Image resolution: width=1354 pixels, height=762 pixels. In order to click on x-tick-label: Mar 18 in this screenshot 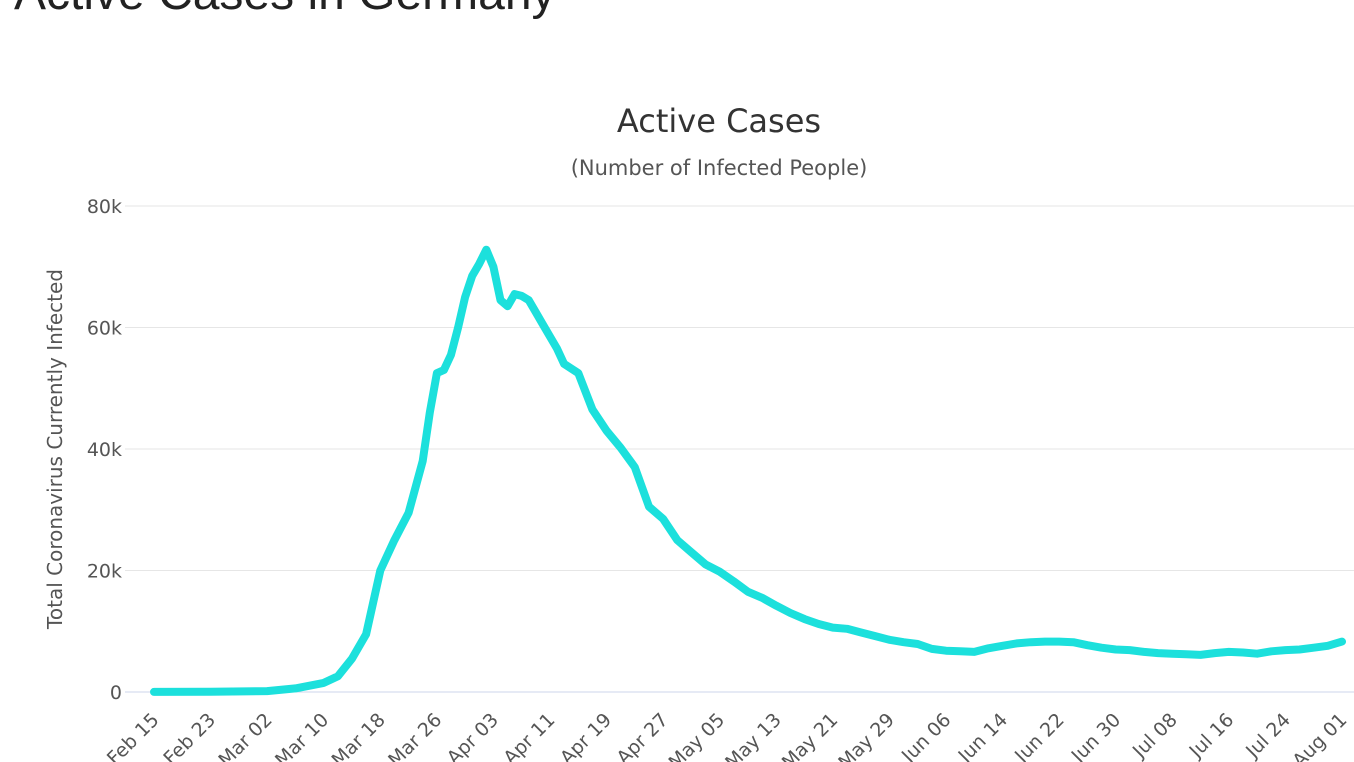, I will do `click(359, 735)`.